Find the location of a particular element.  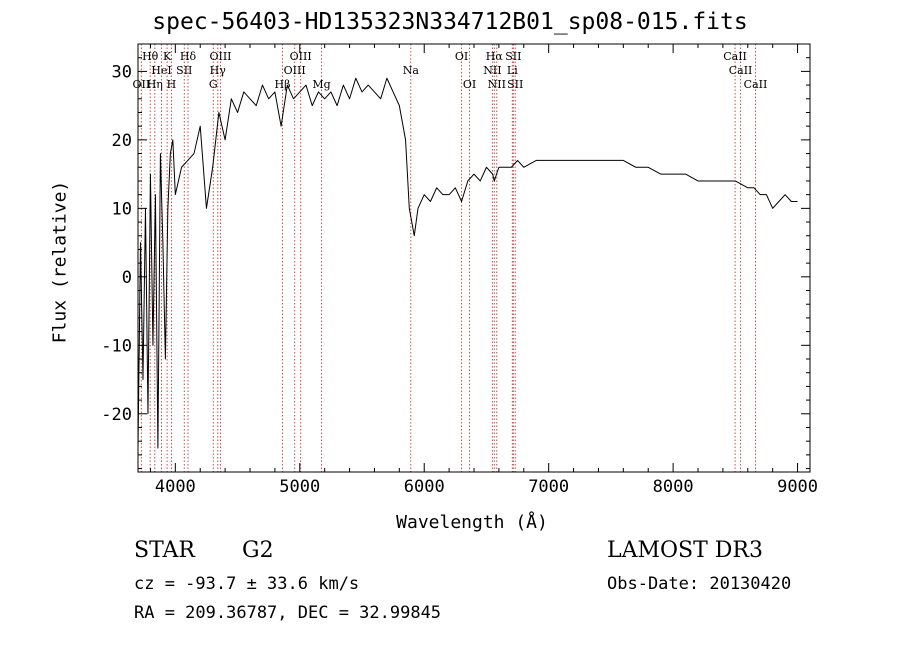

object-class: STAR is located at coordinates (164, 550).